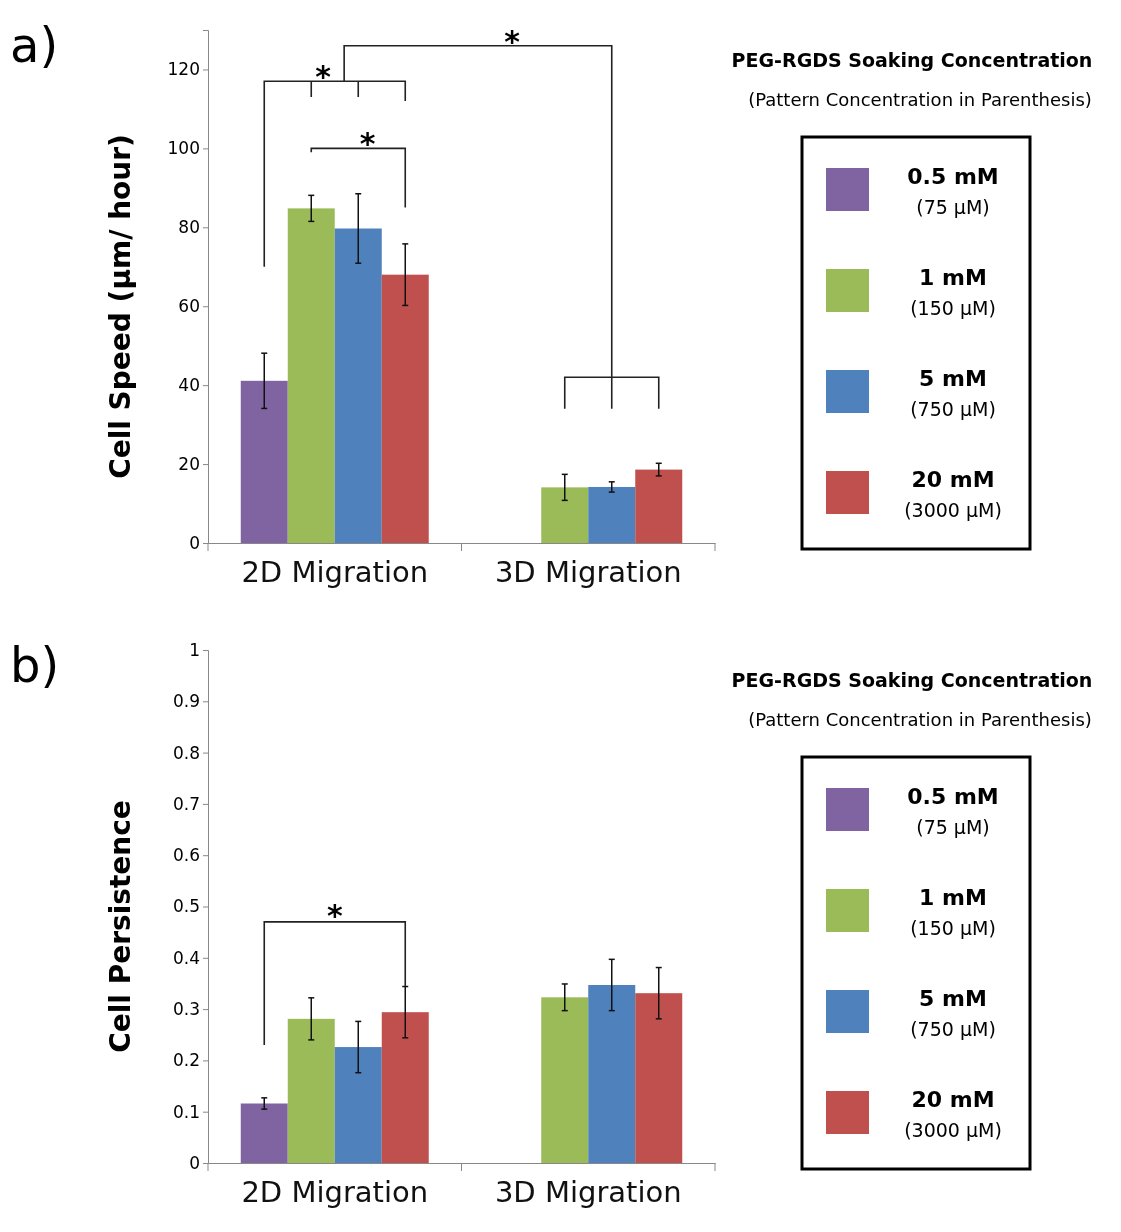 Image resolution: width=1121 pixels, height=1232 pixels. Describe the element at coordinates (189, 227) in the screenshot. I see `y-tick-label: 80` at that location.